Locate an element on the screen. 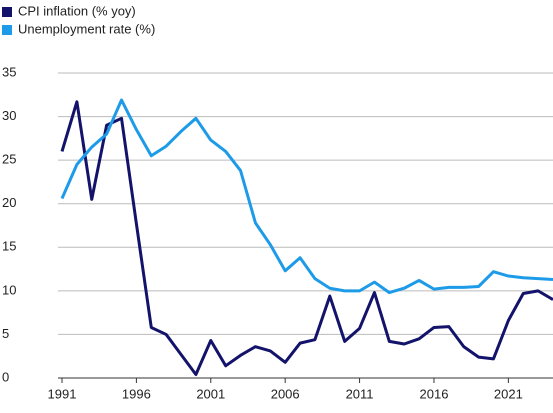 Image resolution: width=553 pixels, height=413 pixels. x-tick-label: 2006 is located at coordinates (285, 393).